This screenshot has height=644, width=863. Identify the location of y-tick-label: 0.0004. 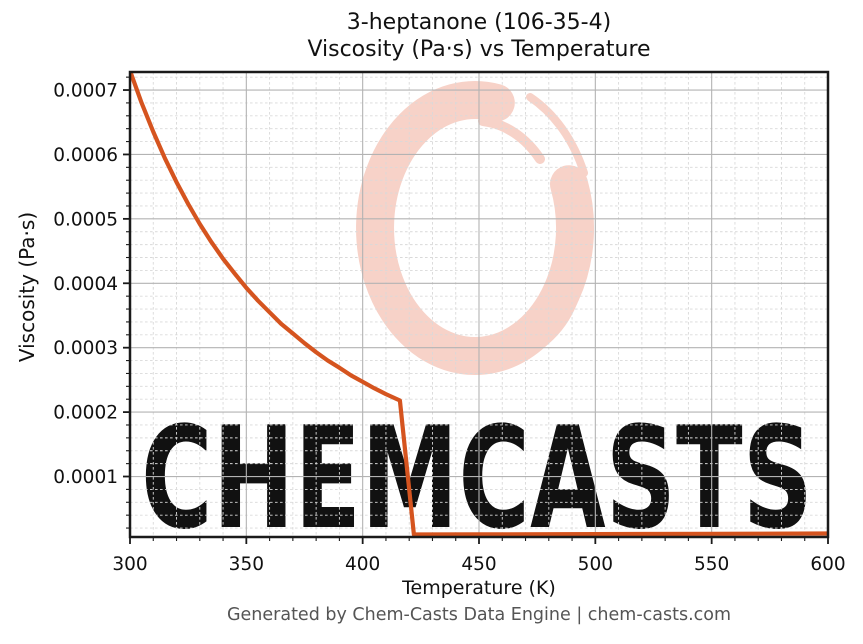
(85, 284).